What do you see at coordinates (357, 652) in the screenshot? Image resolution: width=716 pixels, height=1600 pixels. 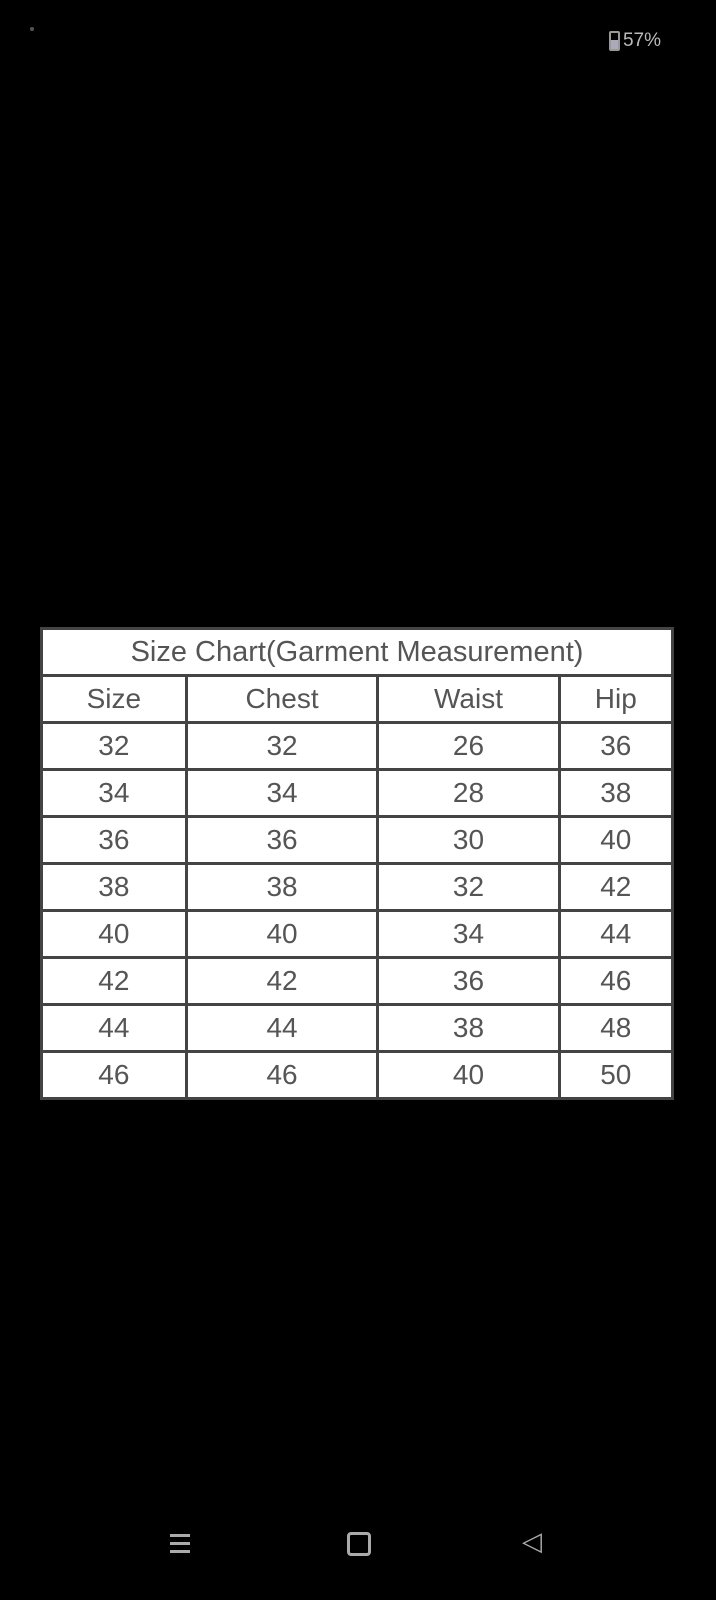 I see `table-title: Size Chart(Garment Measurement)` at bounding box center [357, 652].